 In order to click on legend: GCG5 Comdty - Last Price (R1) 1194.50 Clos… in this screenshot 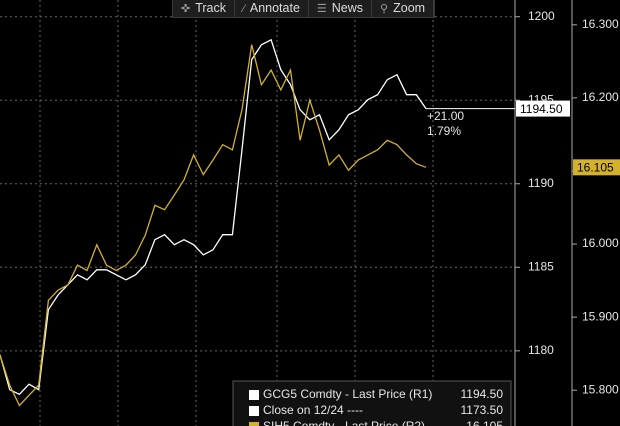, I will do `click(372, 403)`.